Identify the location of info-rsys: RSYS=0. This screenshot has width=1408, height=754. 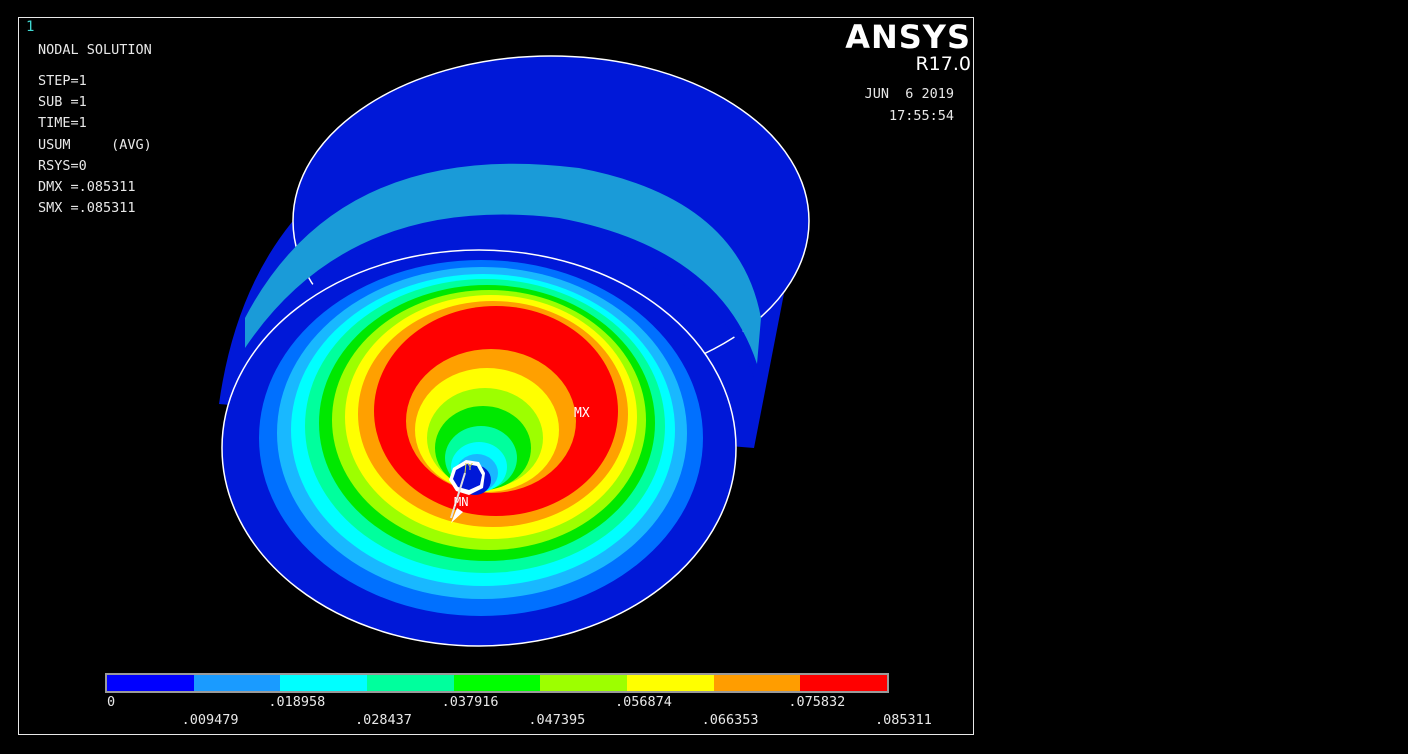
(62, 166).